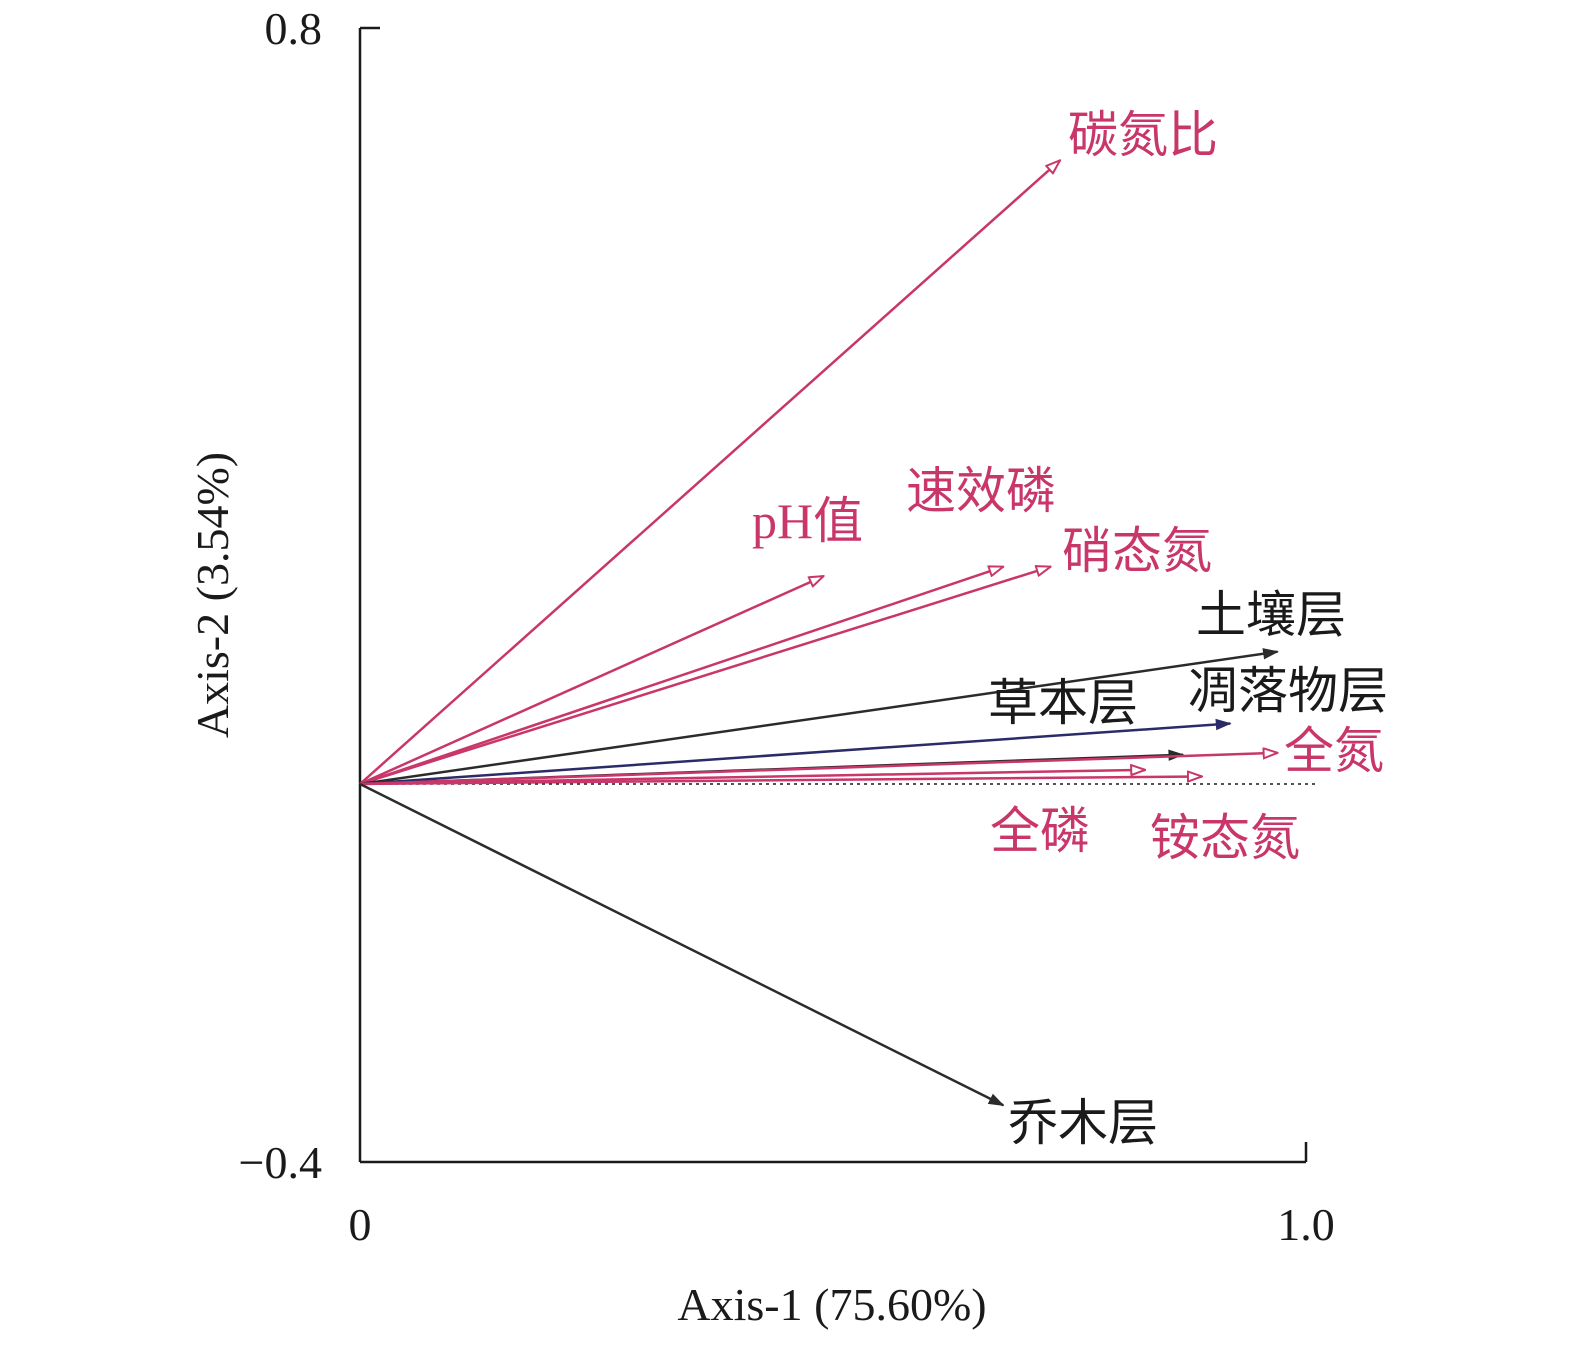  What do you see at coordinates (1083, 1123) in the screenshot?
I see `vector-label: 乔木层` at bounding box center [1083, 1123].